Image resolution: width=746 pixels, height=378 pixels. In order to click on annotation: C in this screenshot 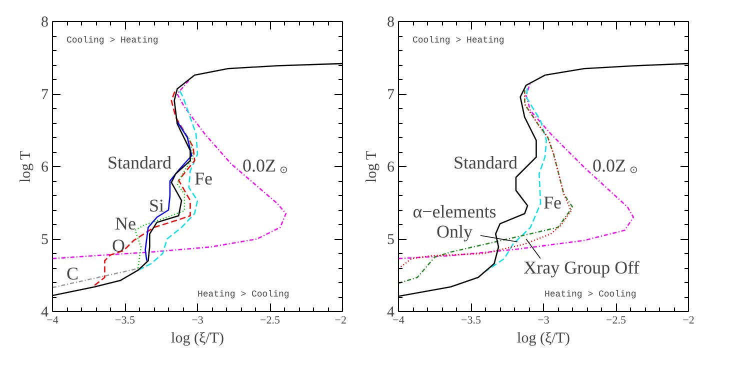, I will do `click(72, 274)`.